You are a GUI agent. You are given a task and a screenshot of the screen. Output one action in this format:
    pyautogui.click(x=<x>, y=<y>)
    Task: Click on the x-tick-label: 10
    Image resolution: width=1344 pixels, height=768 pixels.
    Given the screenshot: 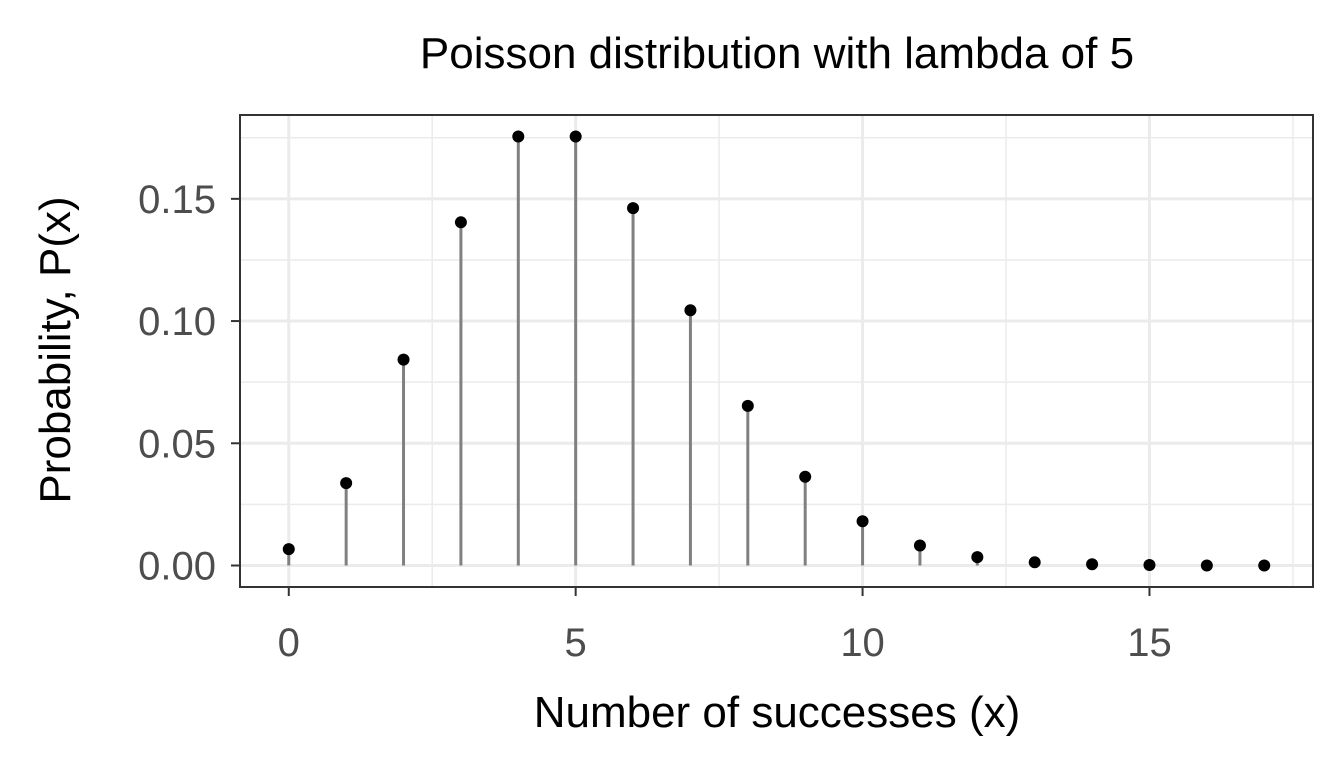 What is the action you would take?
    pyautogui.click(x=862, y=643)
    